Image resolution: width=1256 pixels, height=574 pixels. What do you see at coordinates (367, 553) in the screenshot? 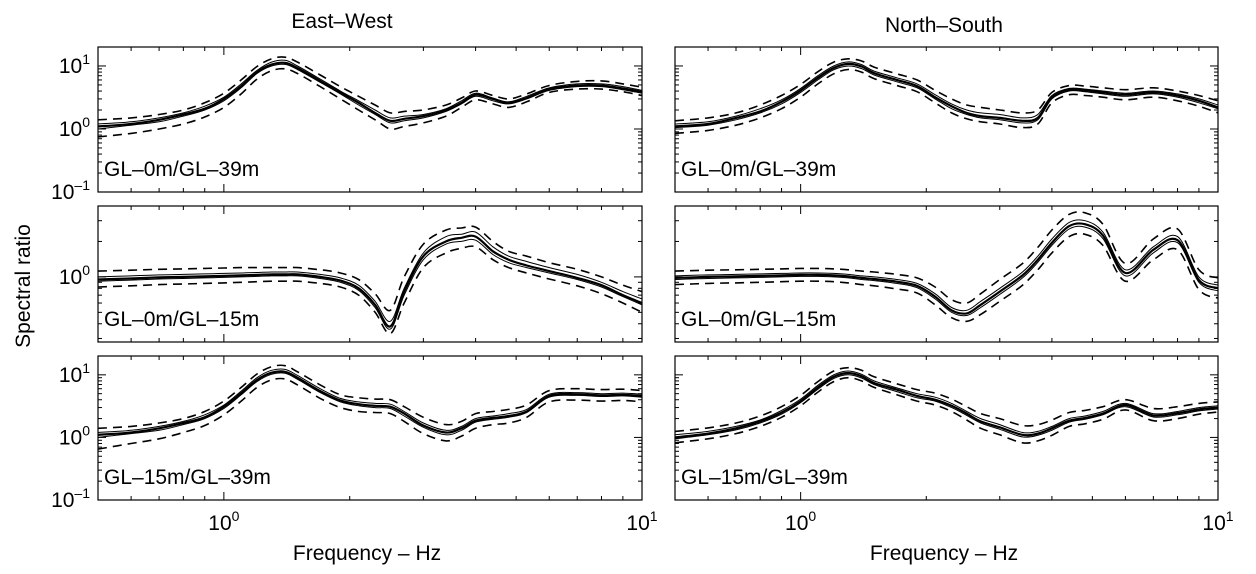
I see `x-axis-label-left: Frequency – Hz` at bounding box center [367, 553].